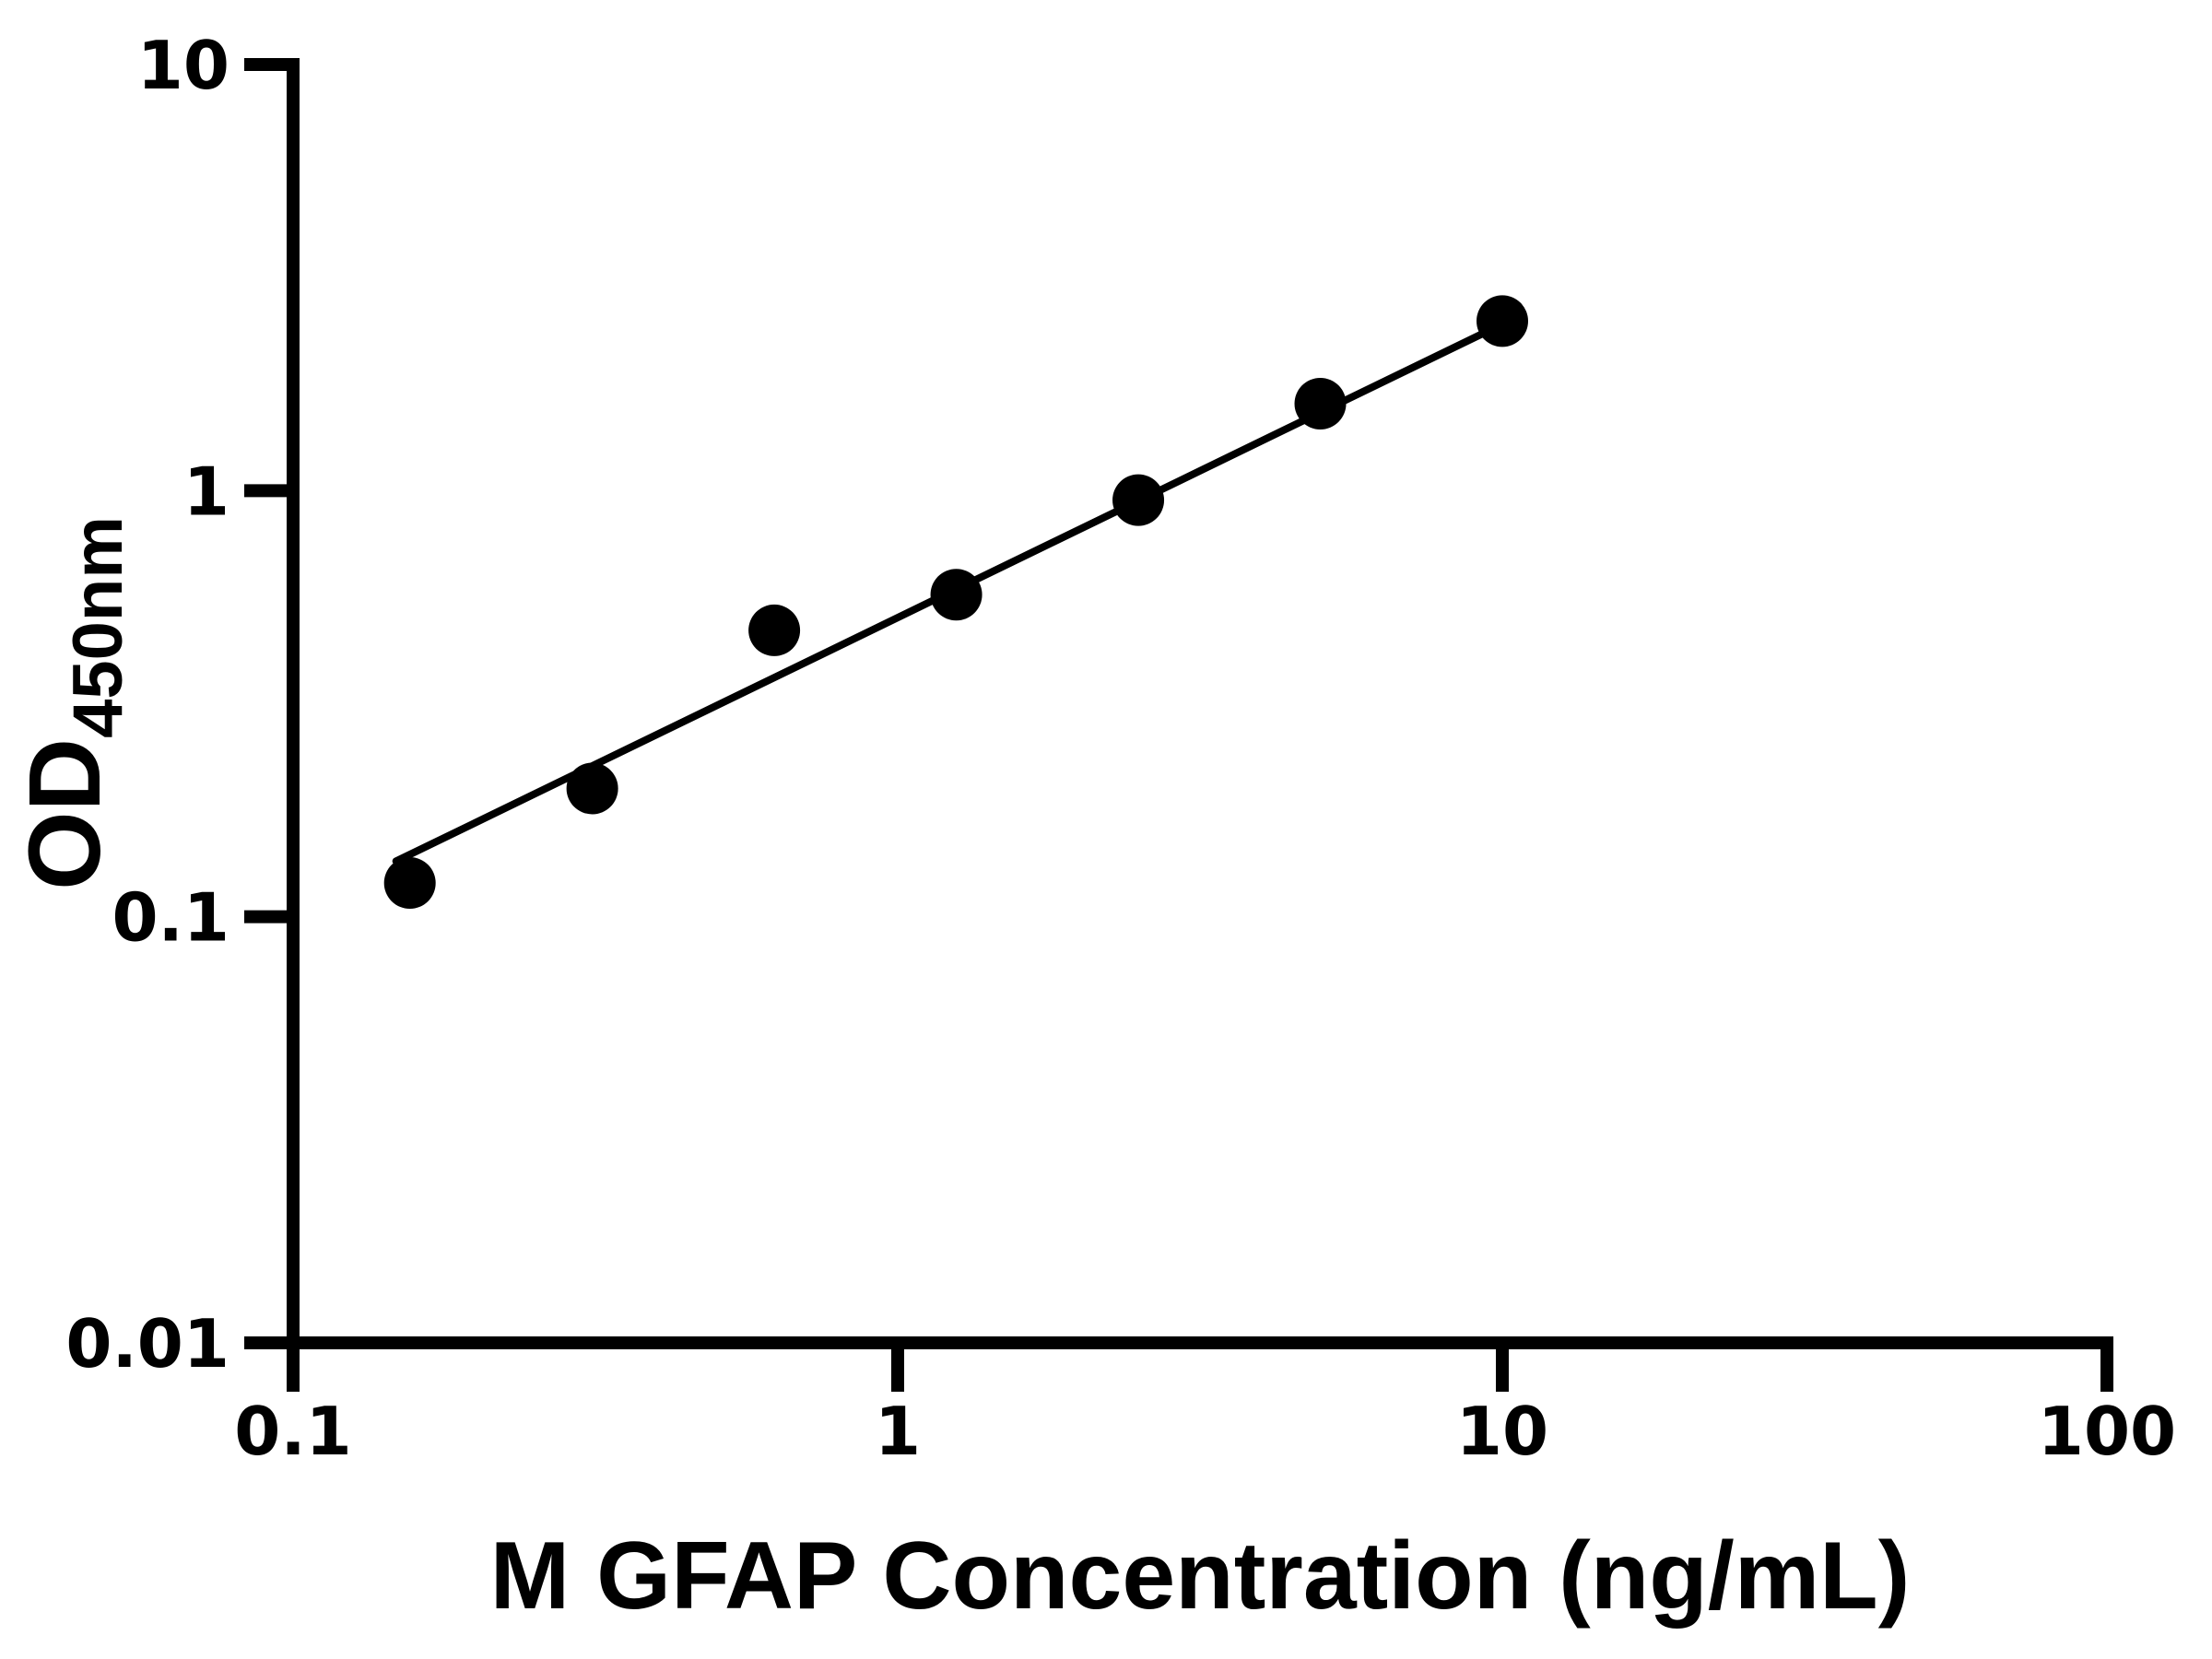 The image size is (2212, 1659). What do you see at coordinates (1205, 1406) in the screenshot?
I see `x-axis-ticks: 0.1 1 10 100` at bounding box center [1205, 1406].